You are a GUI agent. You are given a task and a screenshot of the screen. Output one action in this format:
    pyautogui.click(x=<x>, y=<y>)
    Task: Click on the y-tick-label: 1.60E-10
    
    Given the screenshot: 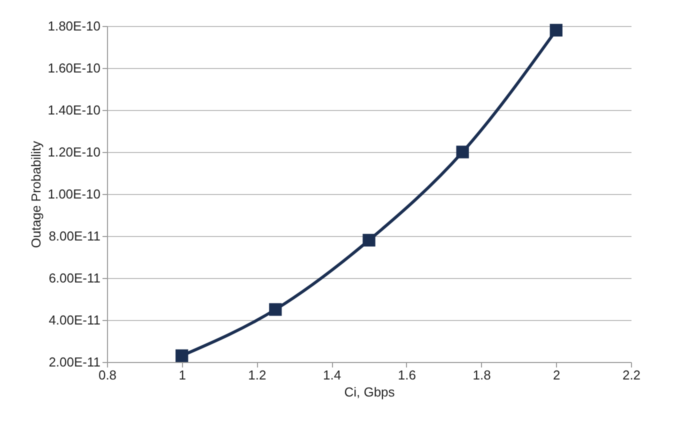 What is the action you would take?
    pyautogui.click(x=74, y=68)
    